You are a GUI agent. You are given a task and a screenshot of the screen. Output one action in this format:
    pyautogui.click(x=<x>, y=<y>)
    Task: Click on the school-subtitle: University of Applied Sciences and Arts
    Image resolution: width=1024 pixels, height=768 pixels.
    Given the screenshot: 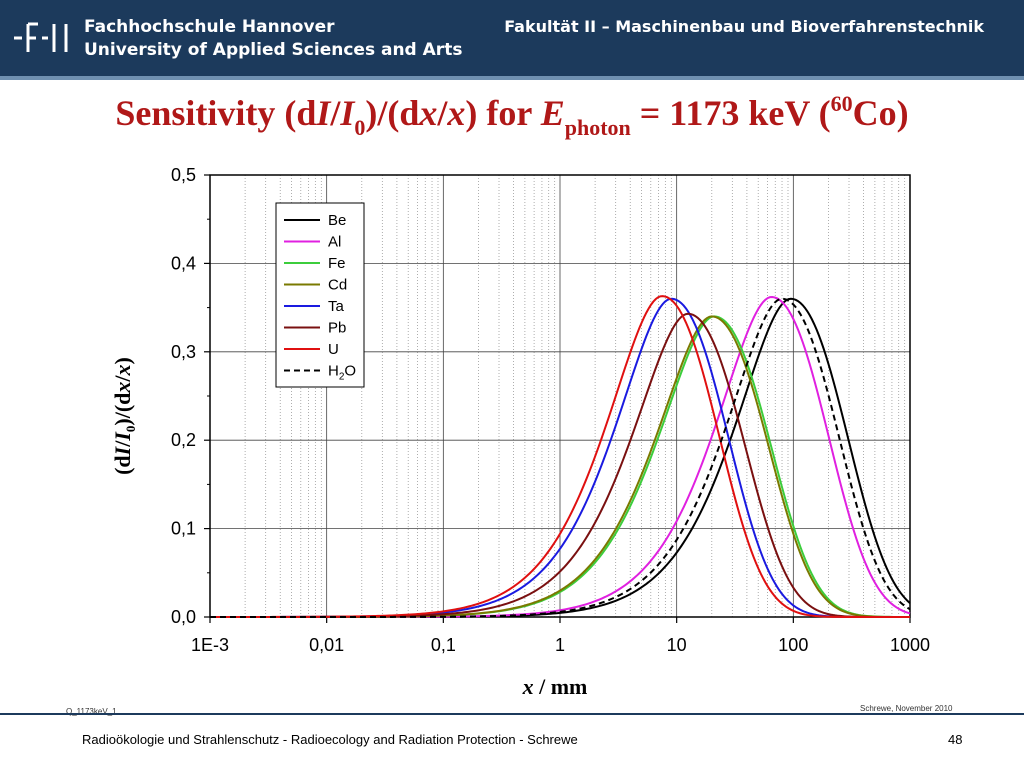 What is the action you would take?
    pyautogui.click(x=273, y=50)
    